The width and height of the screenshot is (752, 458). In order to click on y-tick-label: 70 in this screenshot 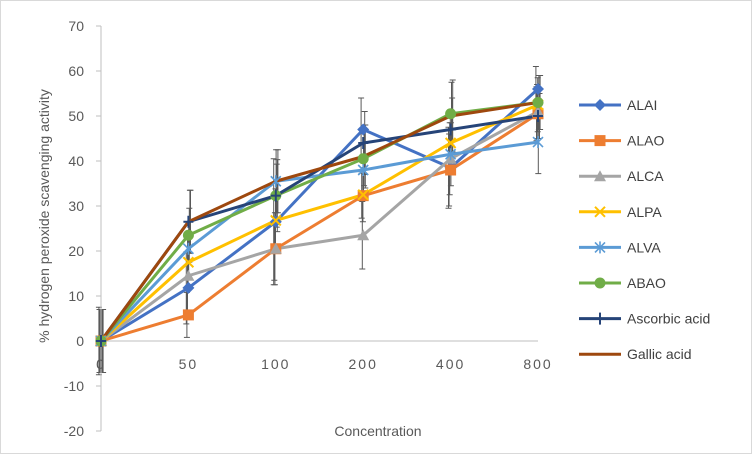, I will do `click(76, 26)`.